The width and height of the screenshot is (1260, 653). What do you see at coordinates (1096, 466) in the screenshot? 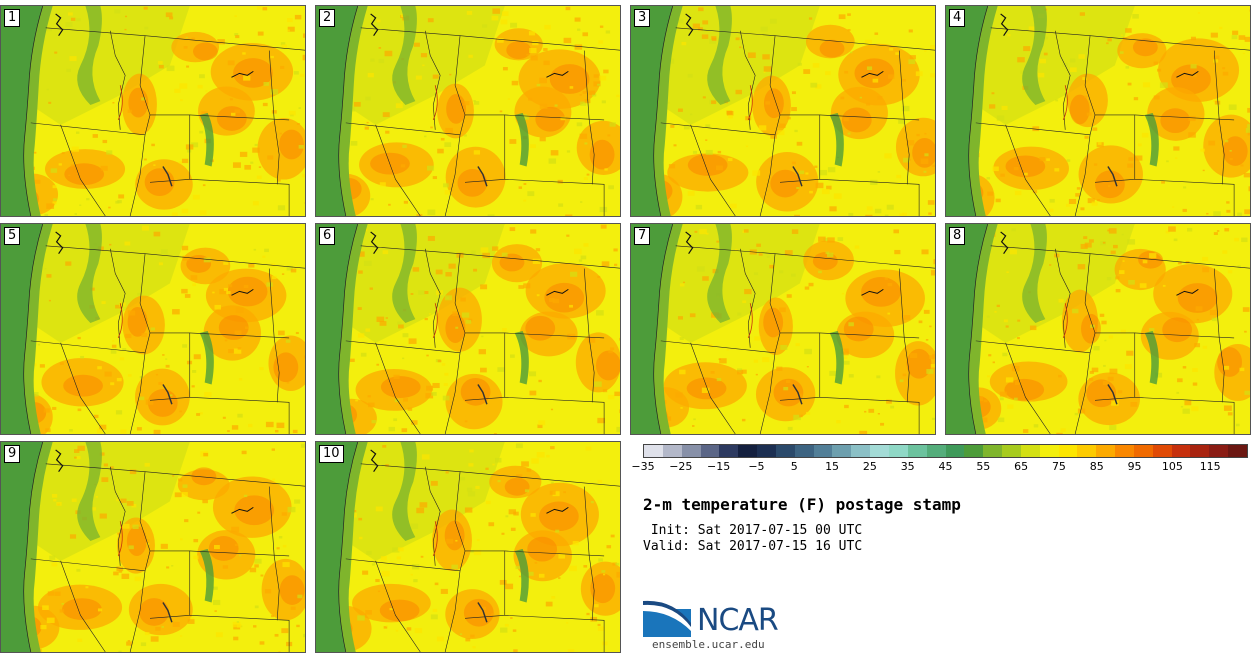
I see `colorbar-tick-label: 85` at bounding box center [1096, 466].